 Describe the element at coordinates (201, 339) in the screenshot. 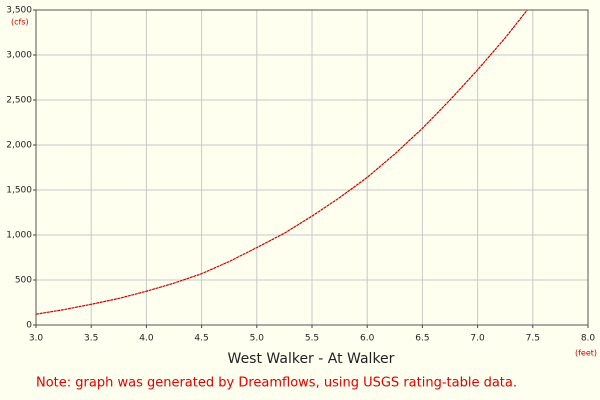

I see `x-tick-label: 4.5` at that location.